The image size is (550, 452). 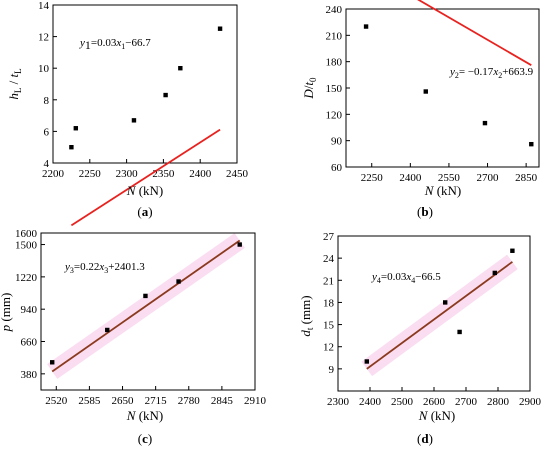 I want to click on x-tick-label: 2910, so click(x=255, y=401).